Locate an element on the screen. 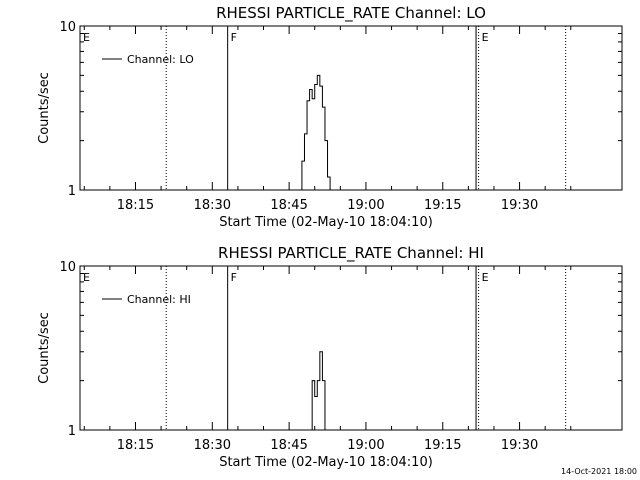 This screenshot has width=640, height=480. chart-title: RHESSI PARTICLE_RATE Channel: LO is located at coordinates (351, 13).